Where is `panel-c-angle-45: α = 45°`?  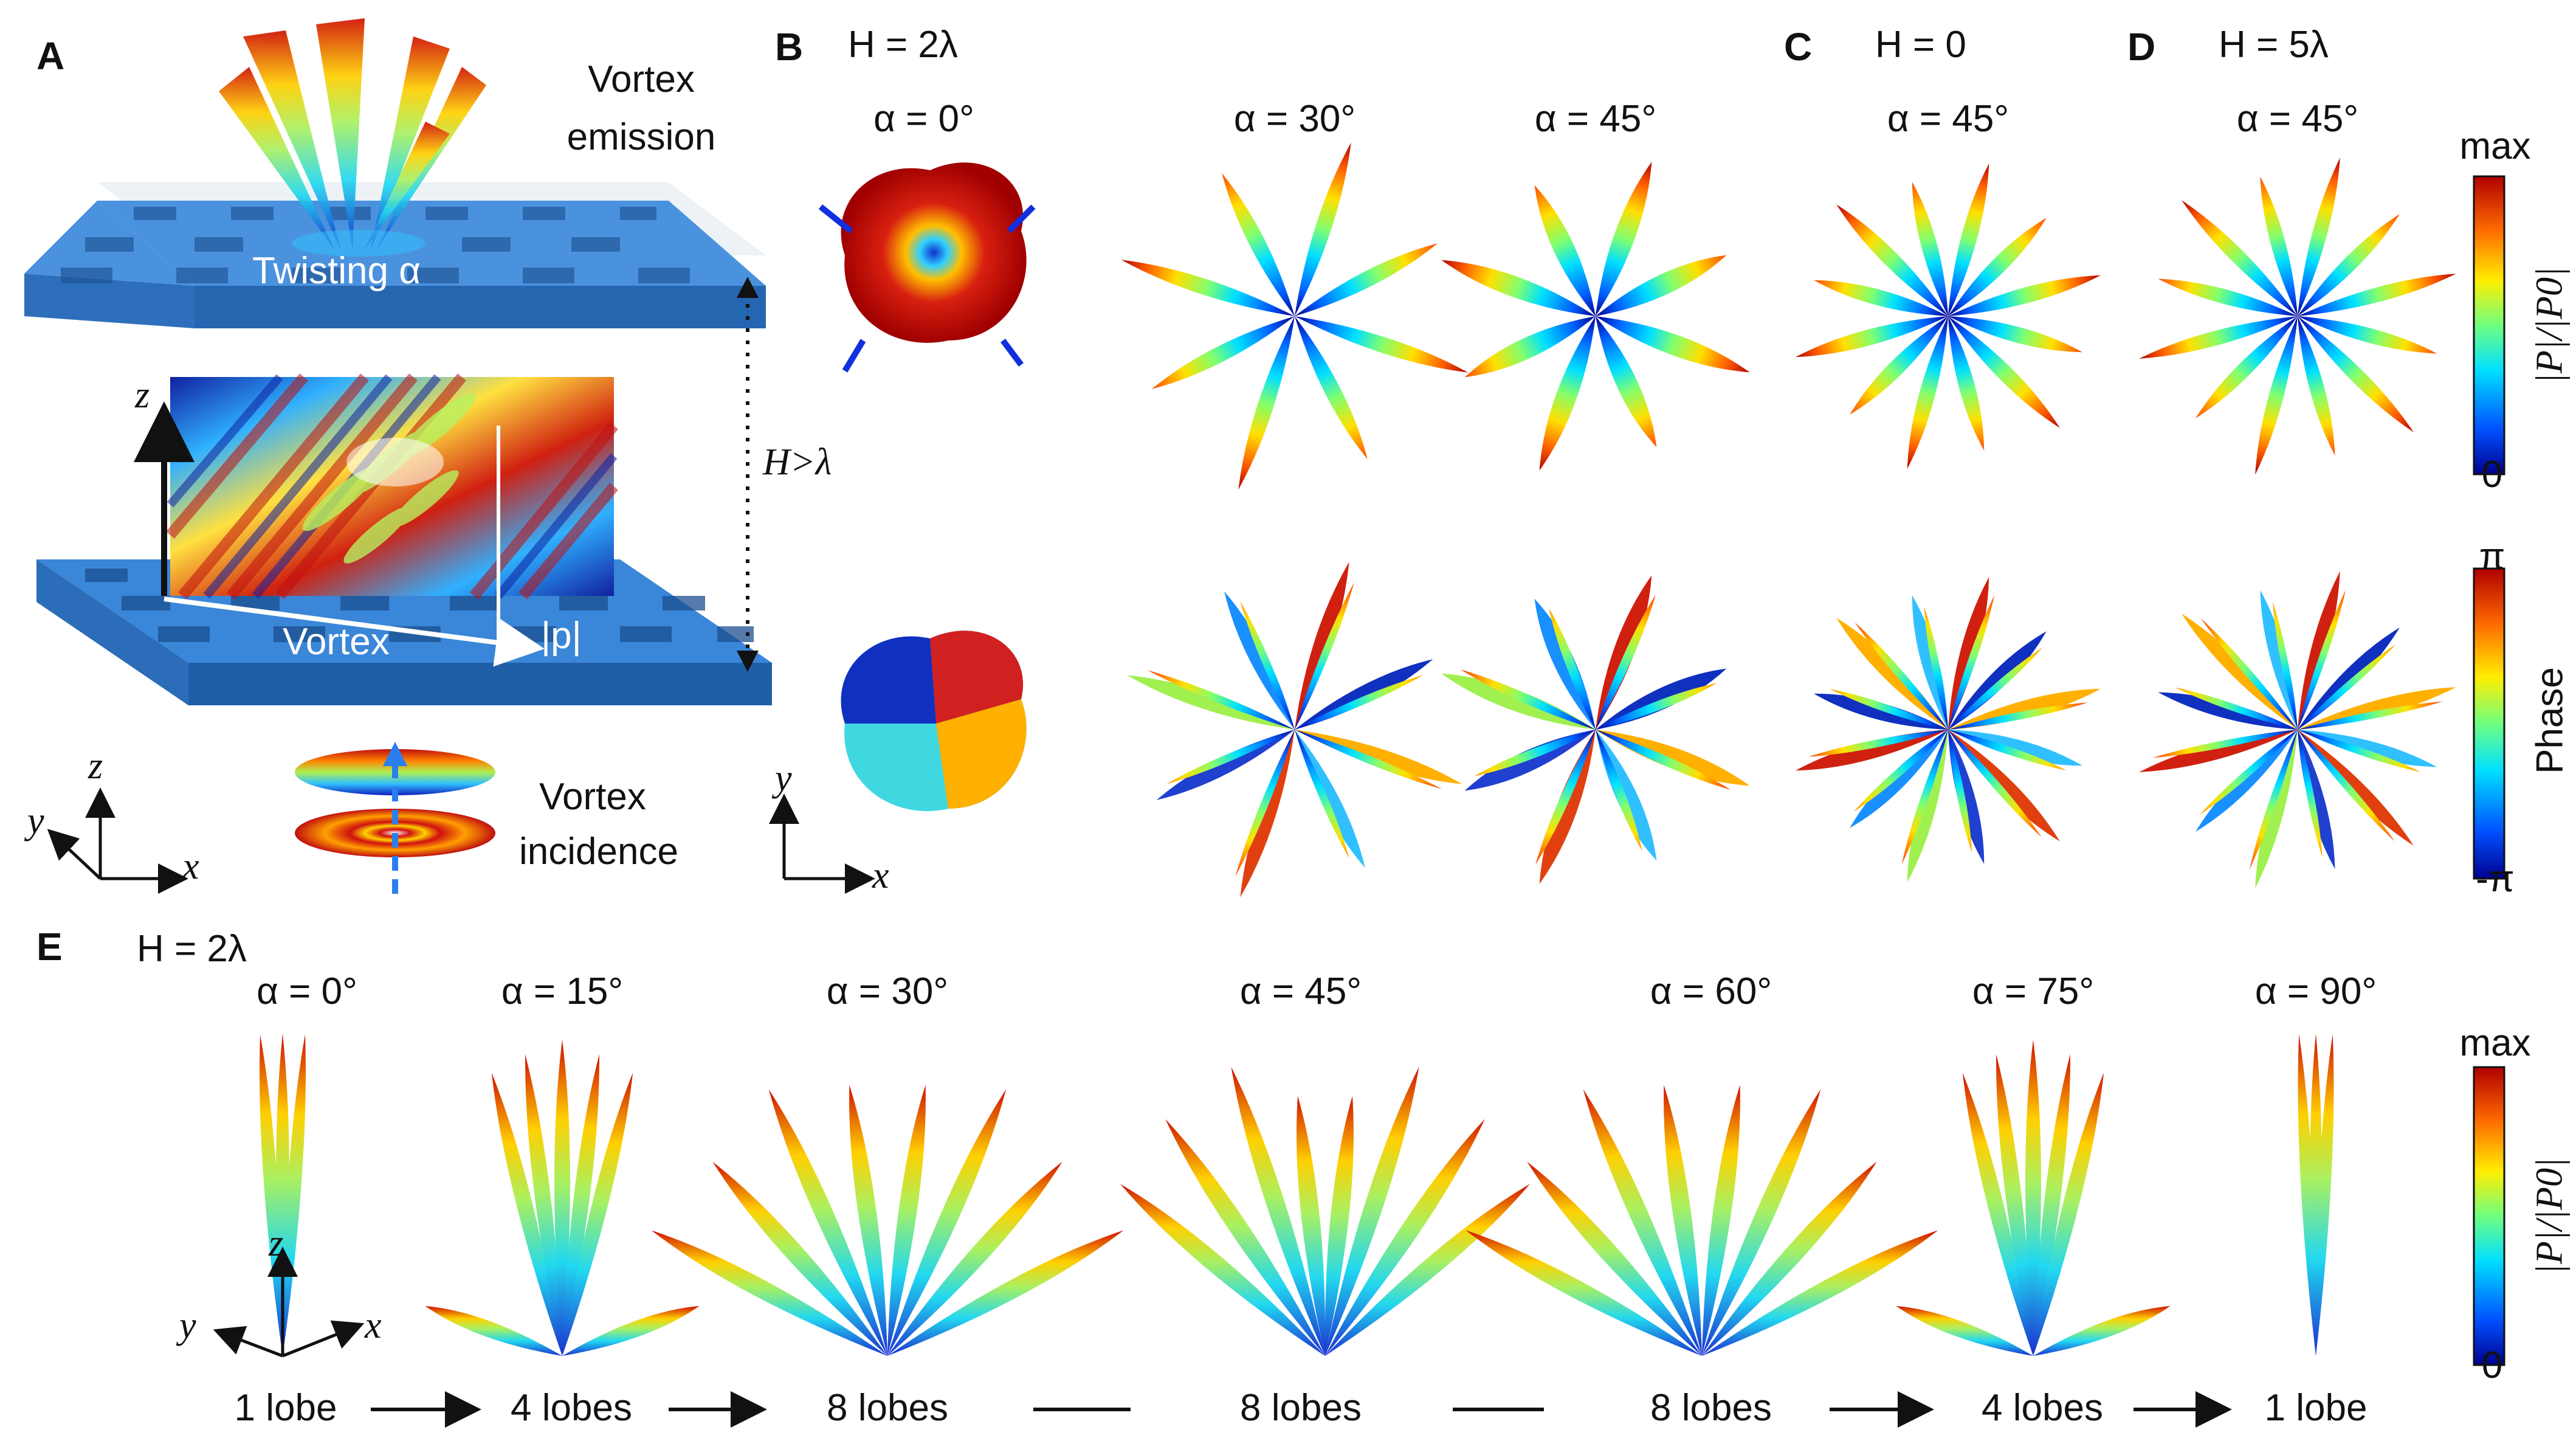
panel-c-angle-45: α = 45° is located at coordinates (1948, 119).